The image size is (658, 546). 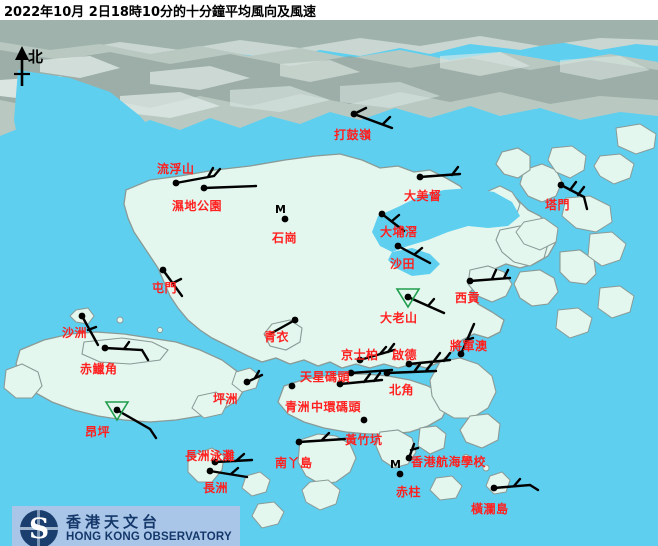 I want to click on station-label: 黃竹坑, so click(x=364, y=440).